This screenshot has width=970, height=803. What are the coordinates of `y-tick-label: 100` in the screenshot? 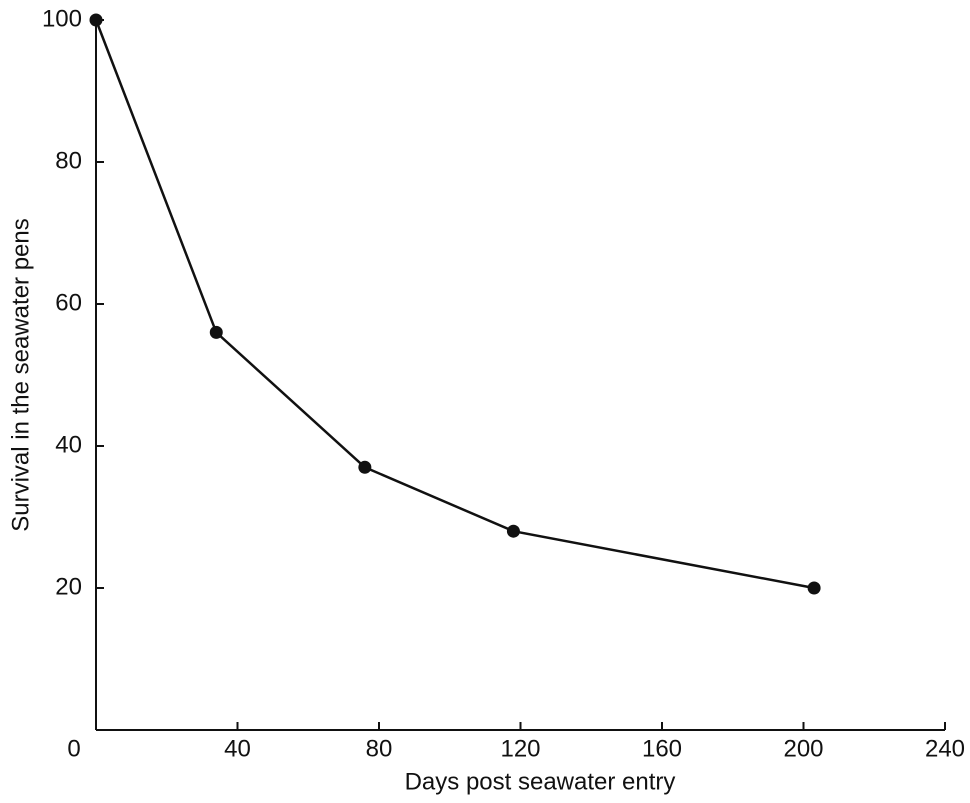 It's located at (62, 18).